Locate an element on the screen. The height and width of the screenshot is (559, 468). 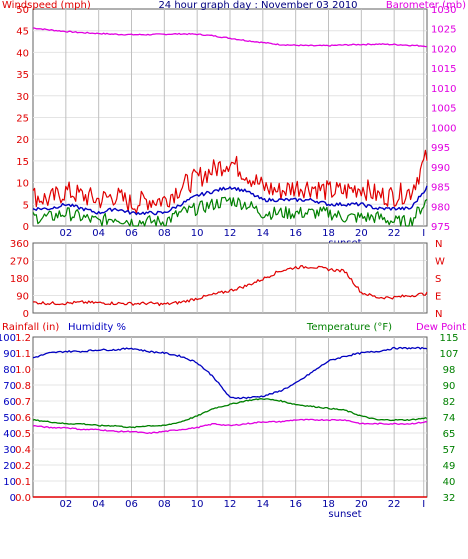
rainfall-axis-tick: 0.1 is located at coordinates (23, 482).